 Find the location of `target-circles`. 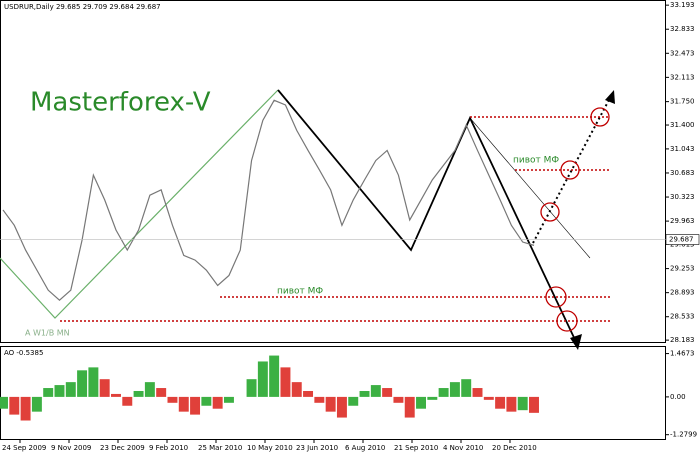

target-circles is located at coordinates (575, 219).